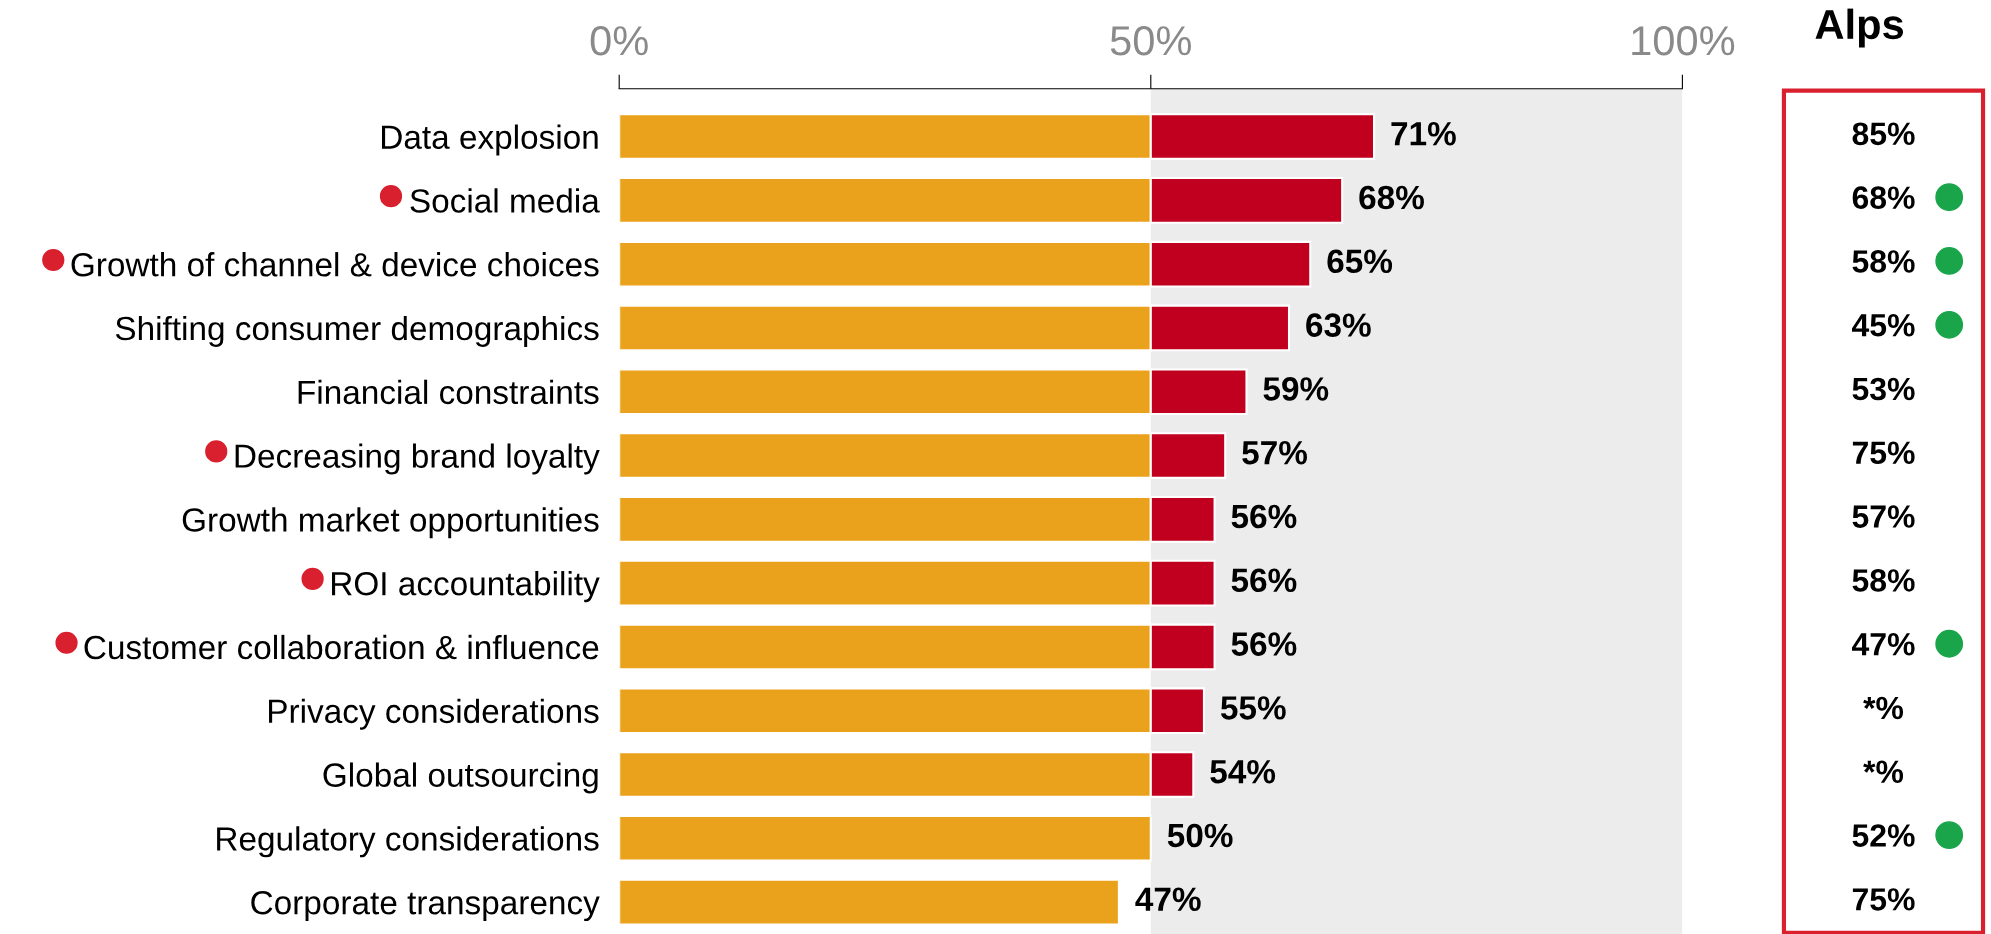  Describe the element at coordinates (1683, 40) in the screenshot. I see `x-tick-label: 100%` at that location.